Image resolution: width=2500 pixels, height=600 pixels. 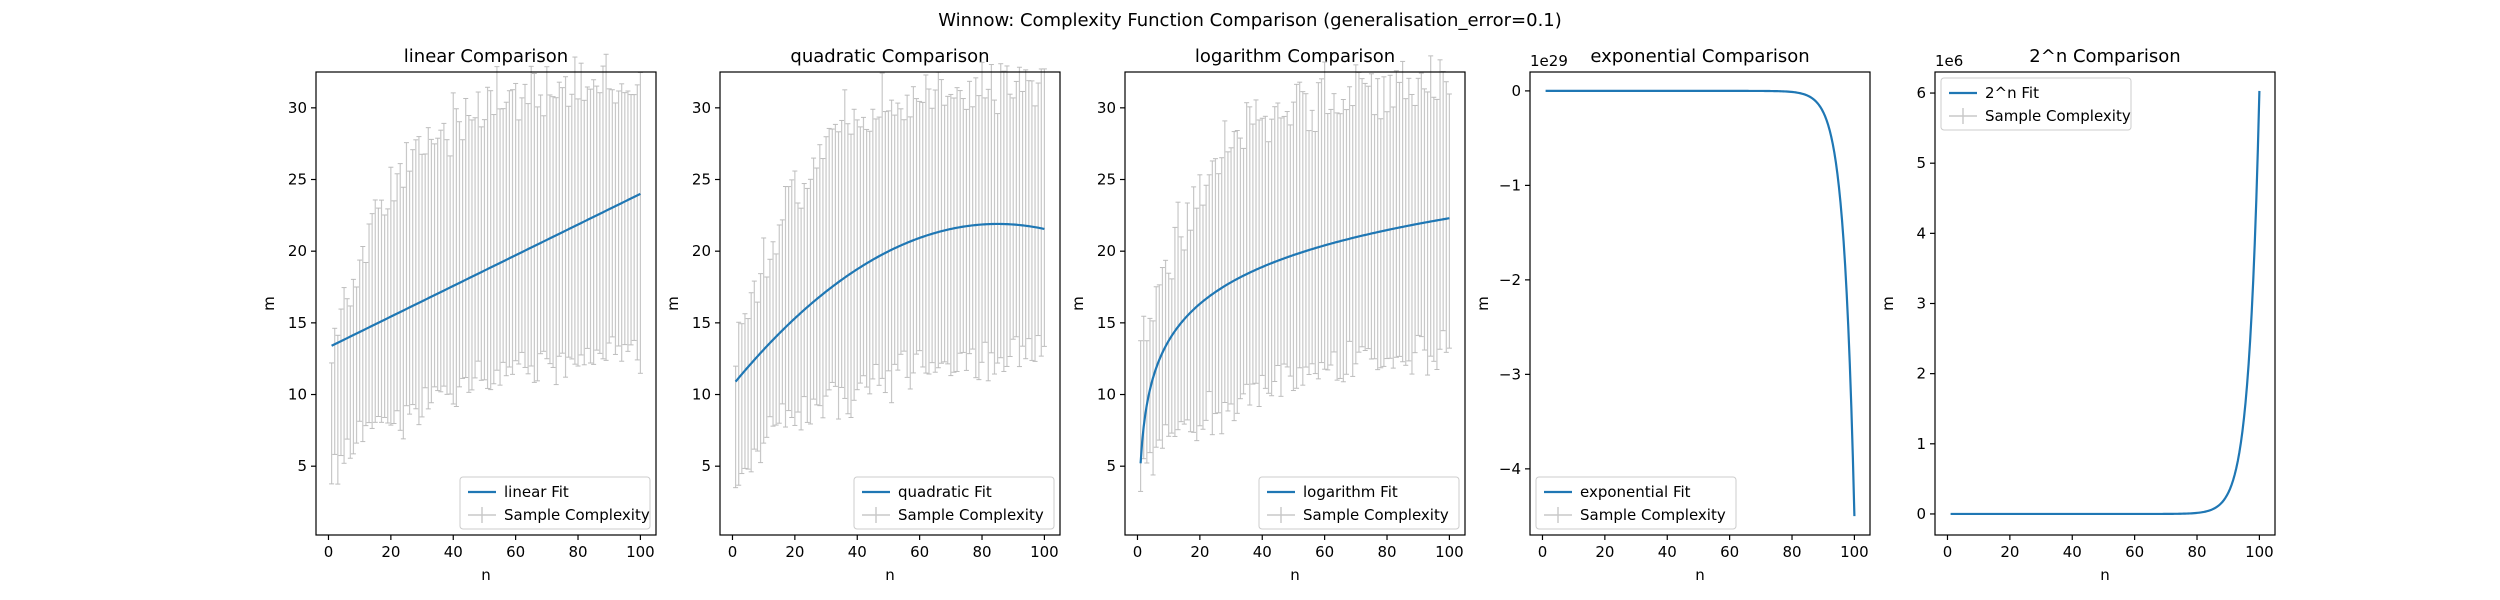 I want to click on legend: quadratic Fit Sample Complexity, so click(x=954, y=503).